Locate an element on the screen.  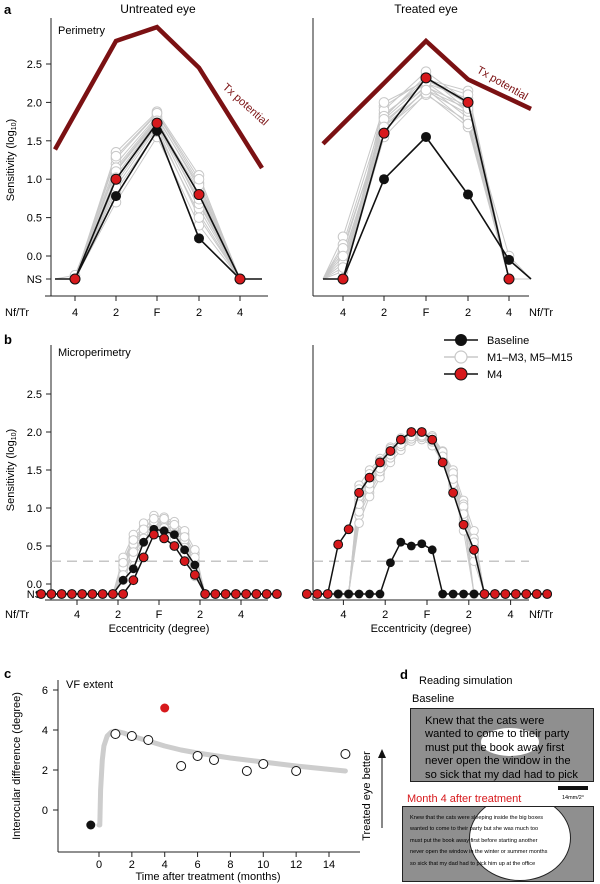
scotoma-blob-baseline is located at coordinates (510, 742).